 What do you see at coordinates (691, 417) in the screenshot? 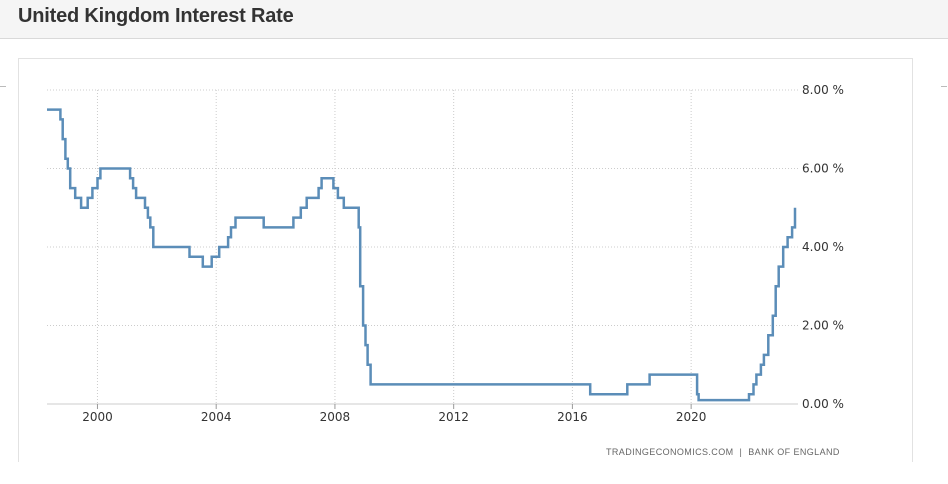
I see `x-tick-label: 2020` at bounding box center [691, 417].